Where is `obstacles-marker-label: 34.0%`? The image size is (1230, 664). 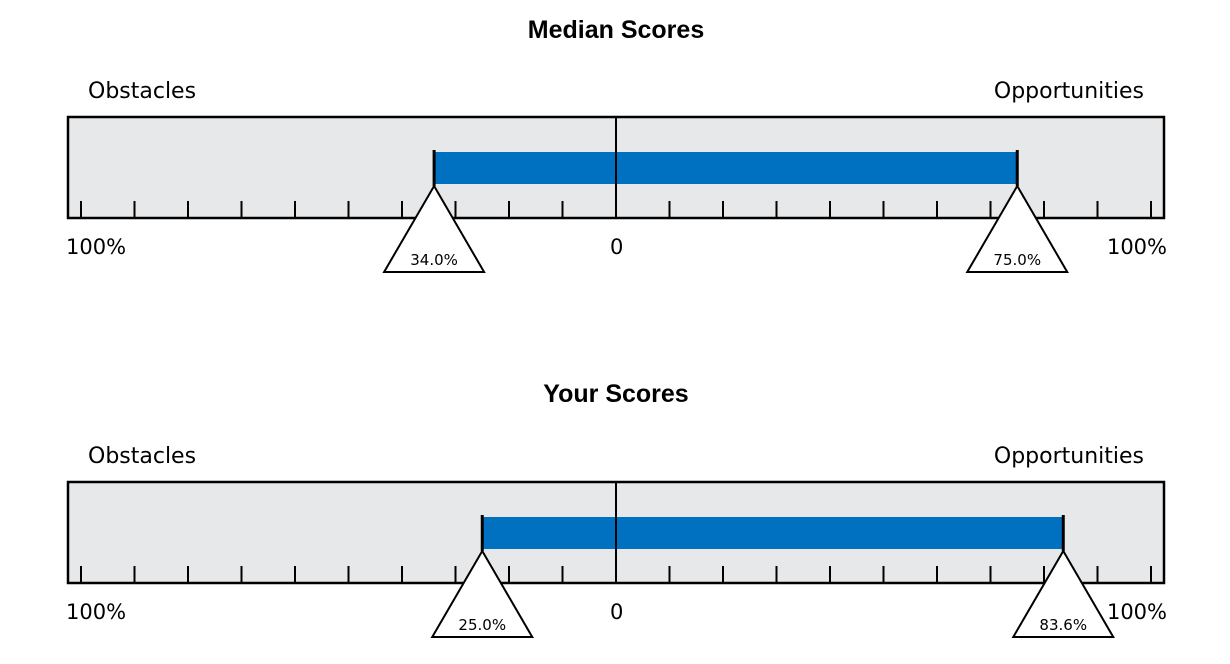
obstacles-marker-label: 34.0% is located at coordinates (434, 260).